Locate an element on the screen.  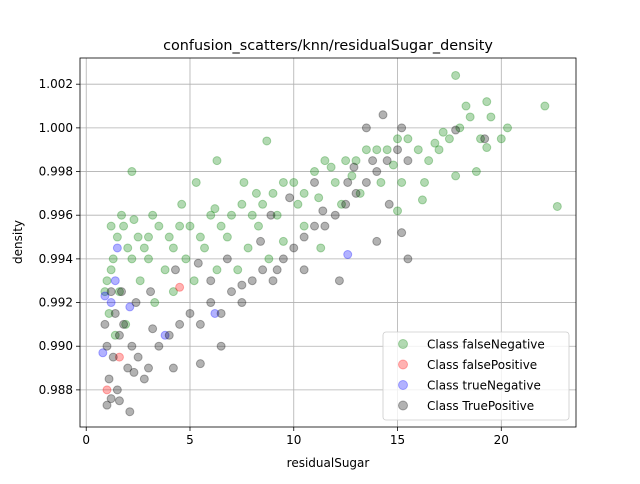
y-tick-label: 0.994 is located at coordinates (56, 259).